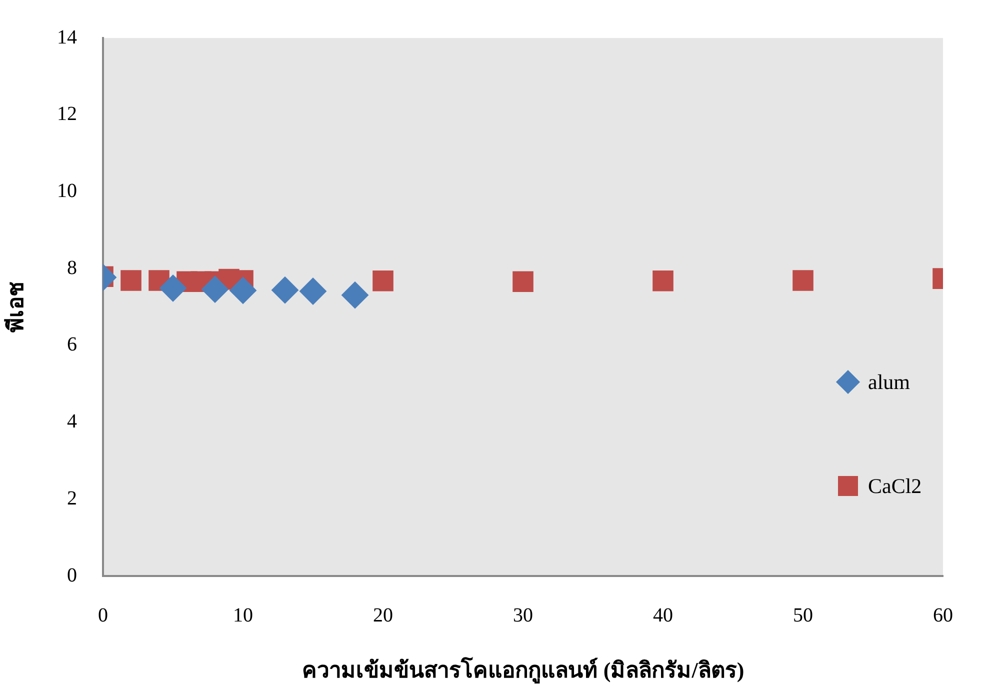 This screenshot has width=981, height=689. I want to click on y-tick-label: 8, so click(72, 267).